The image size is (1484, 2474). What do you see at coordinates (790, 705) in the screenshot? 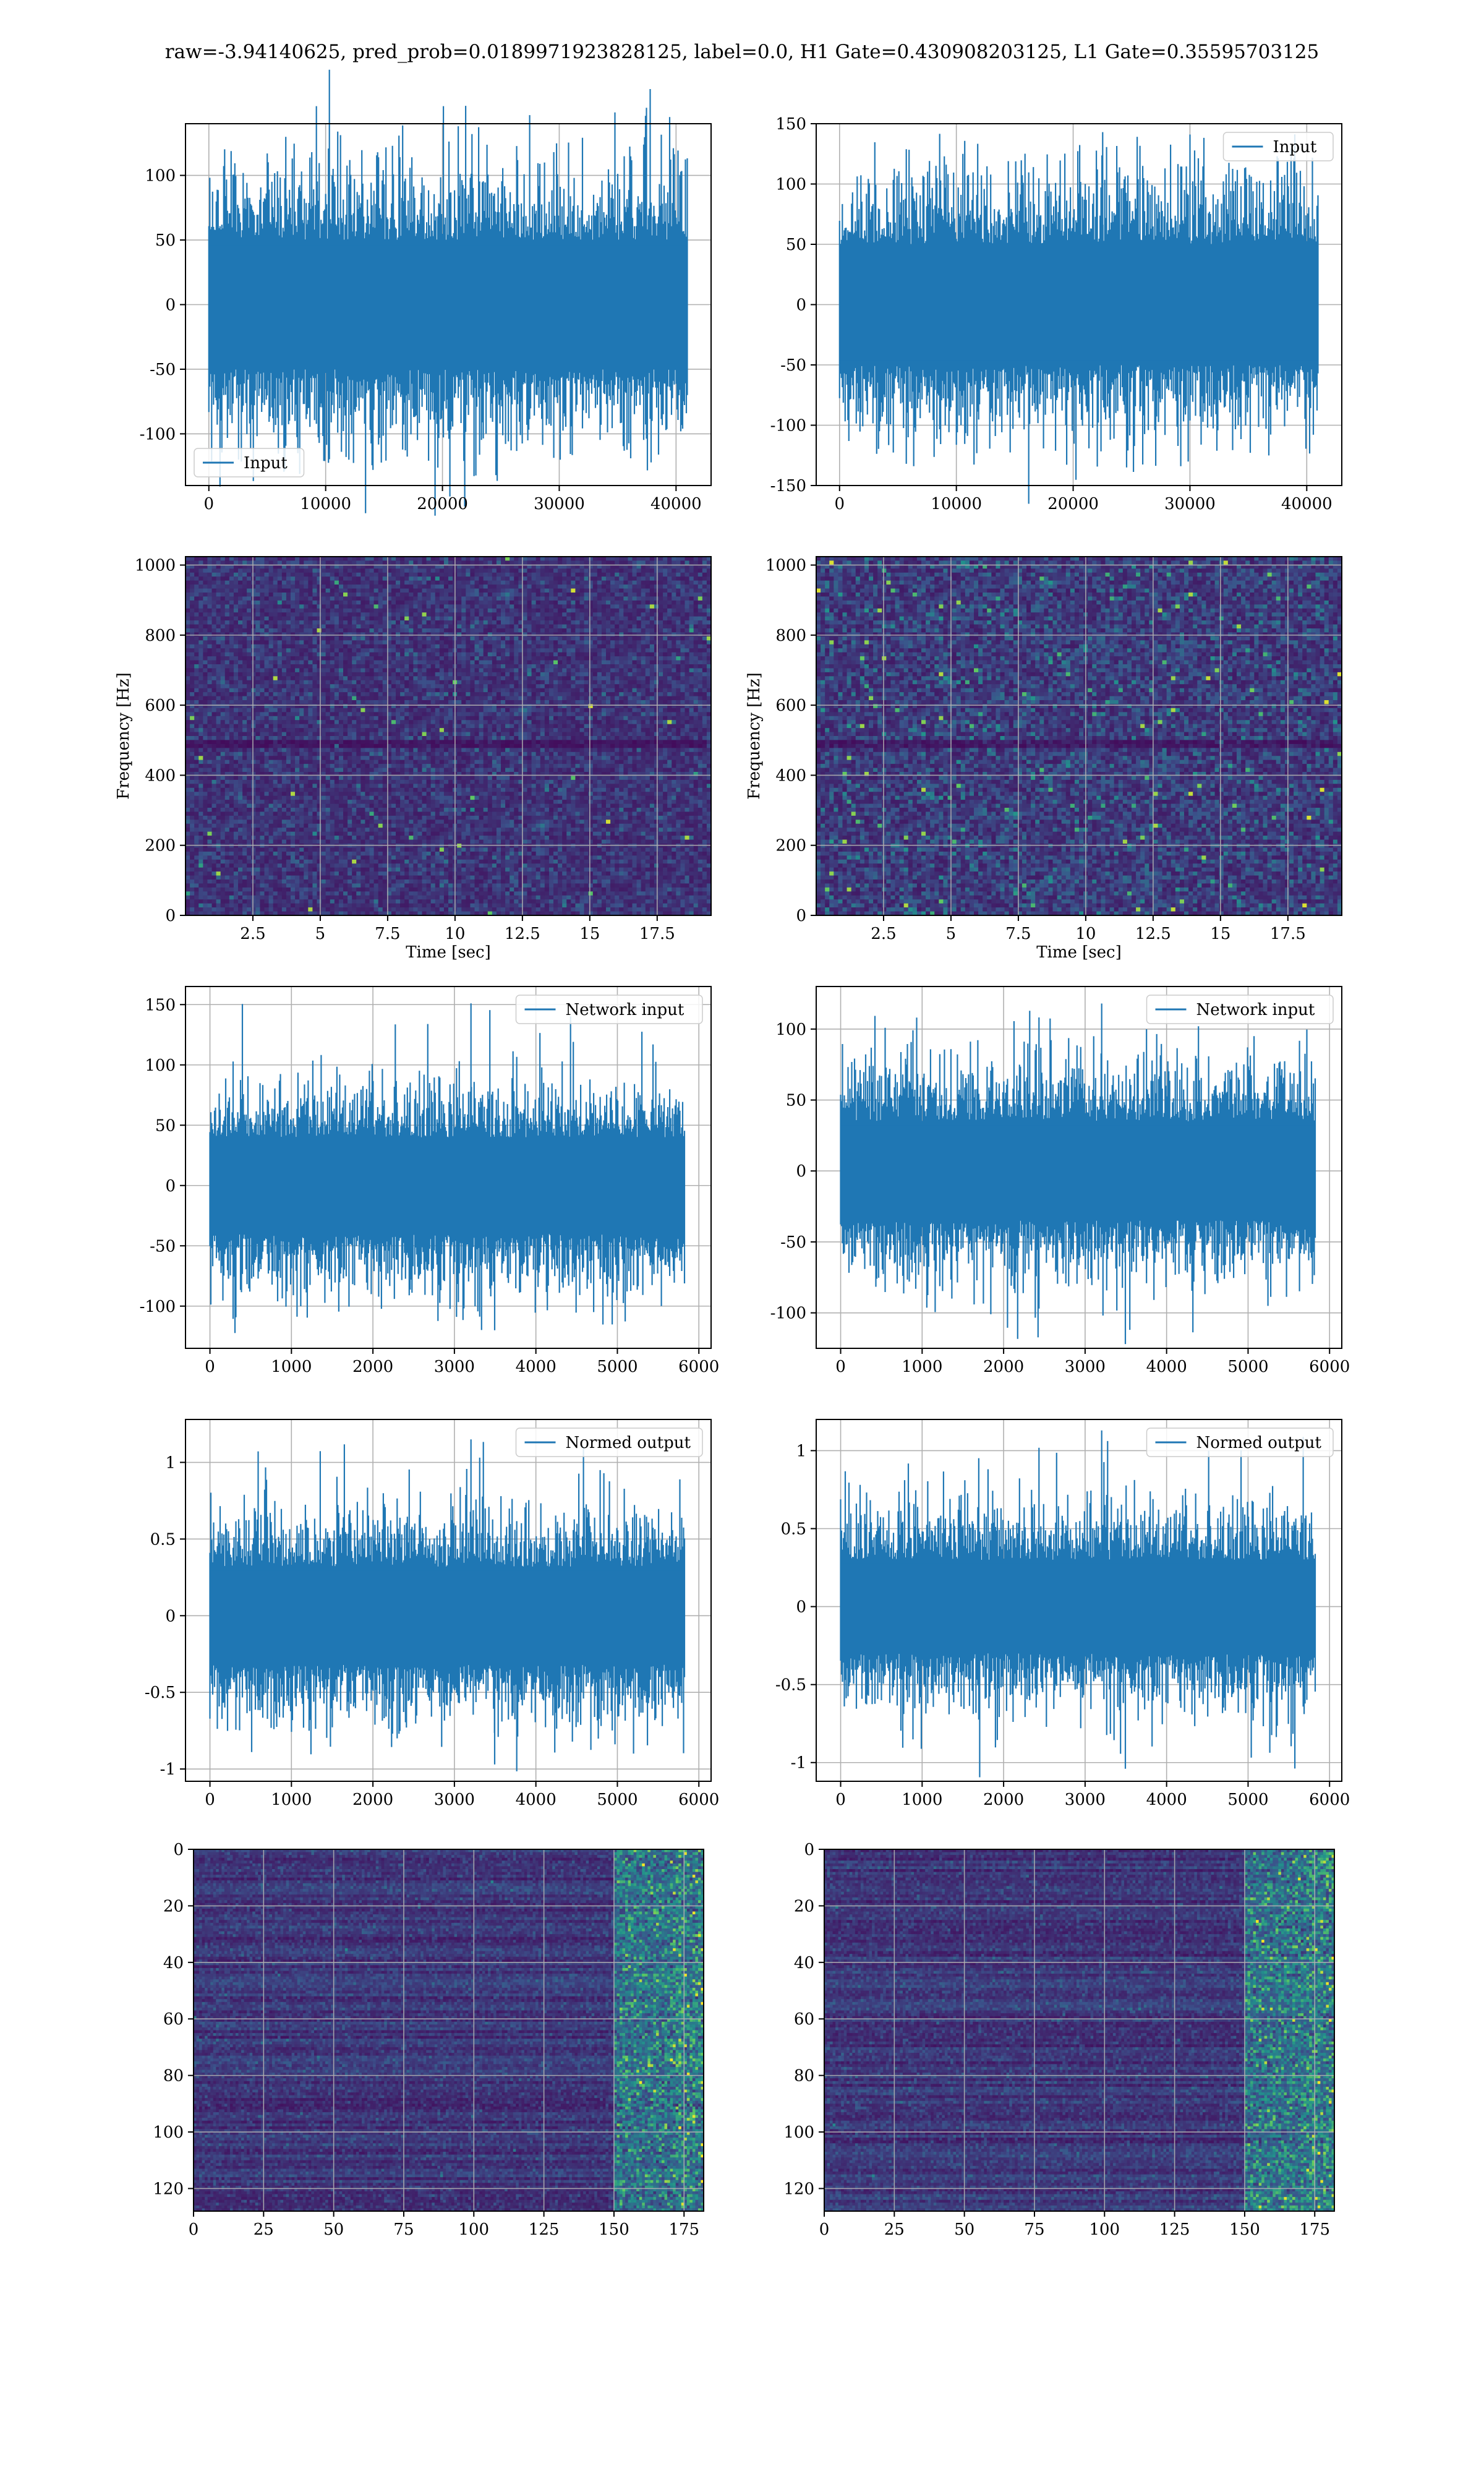
I see `y-tick-label: 600` at bounding box center [790, 705].